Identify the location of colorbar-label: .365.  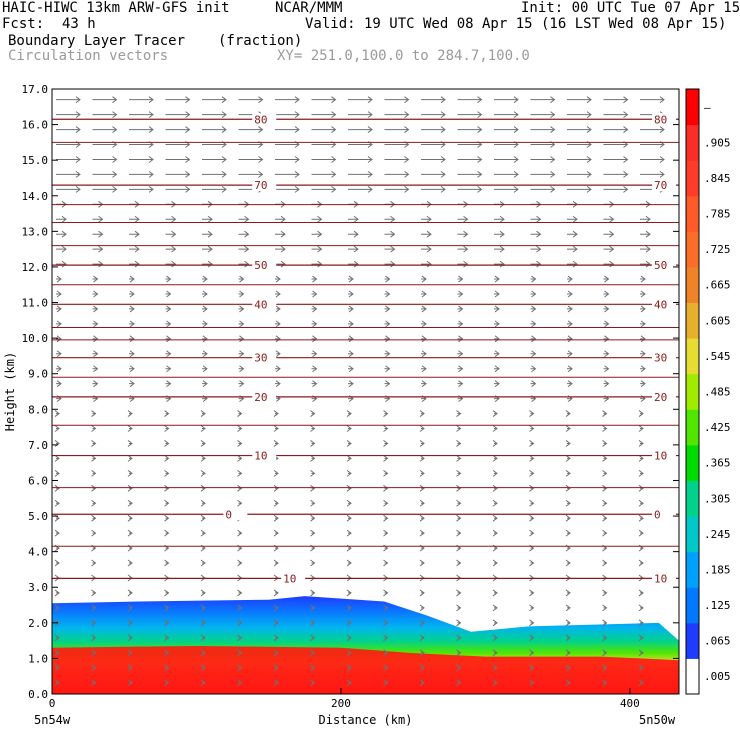
(717, 463).